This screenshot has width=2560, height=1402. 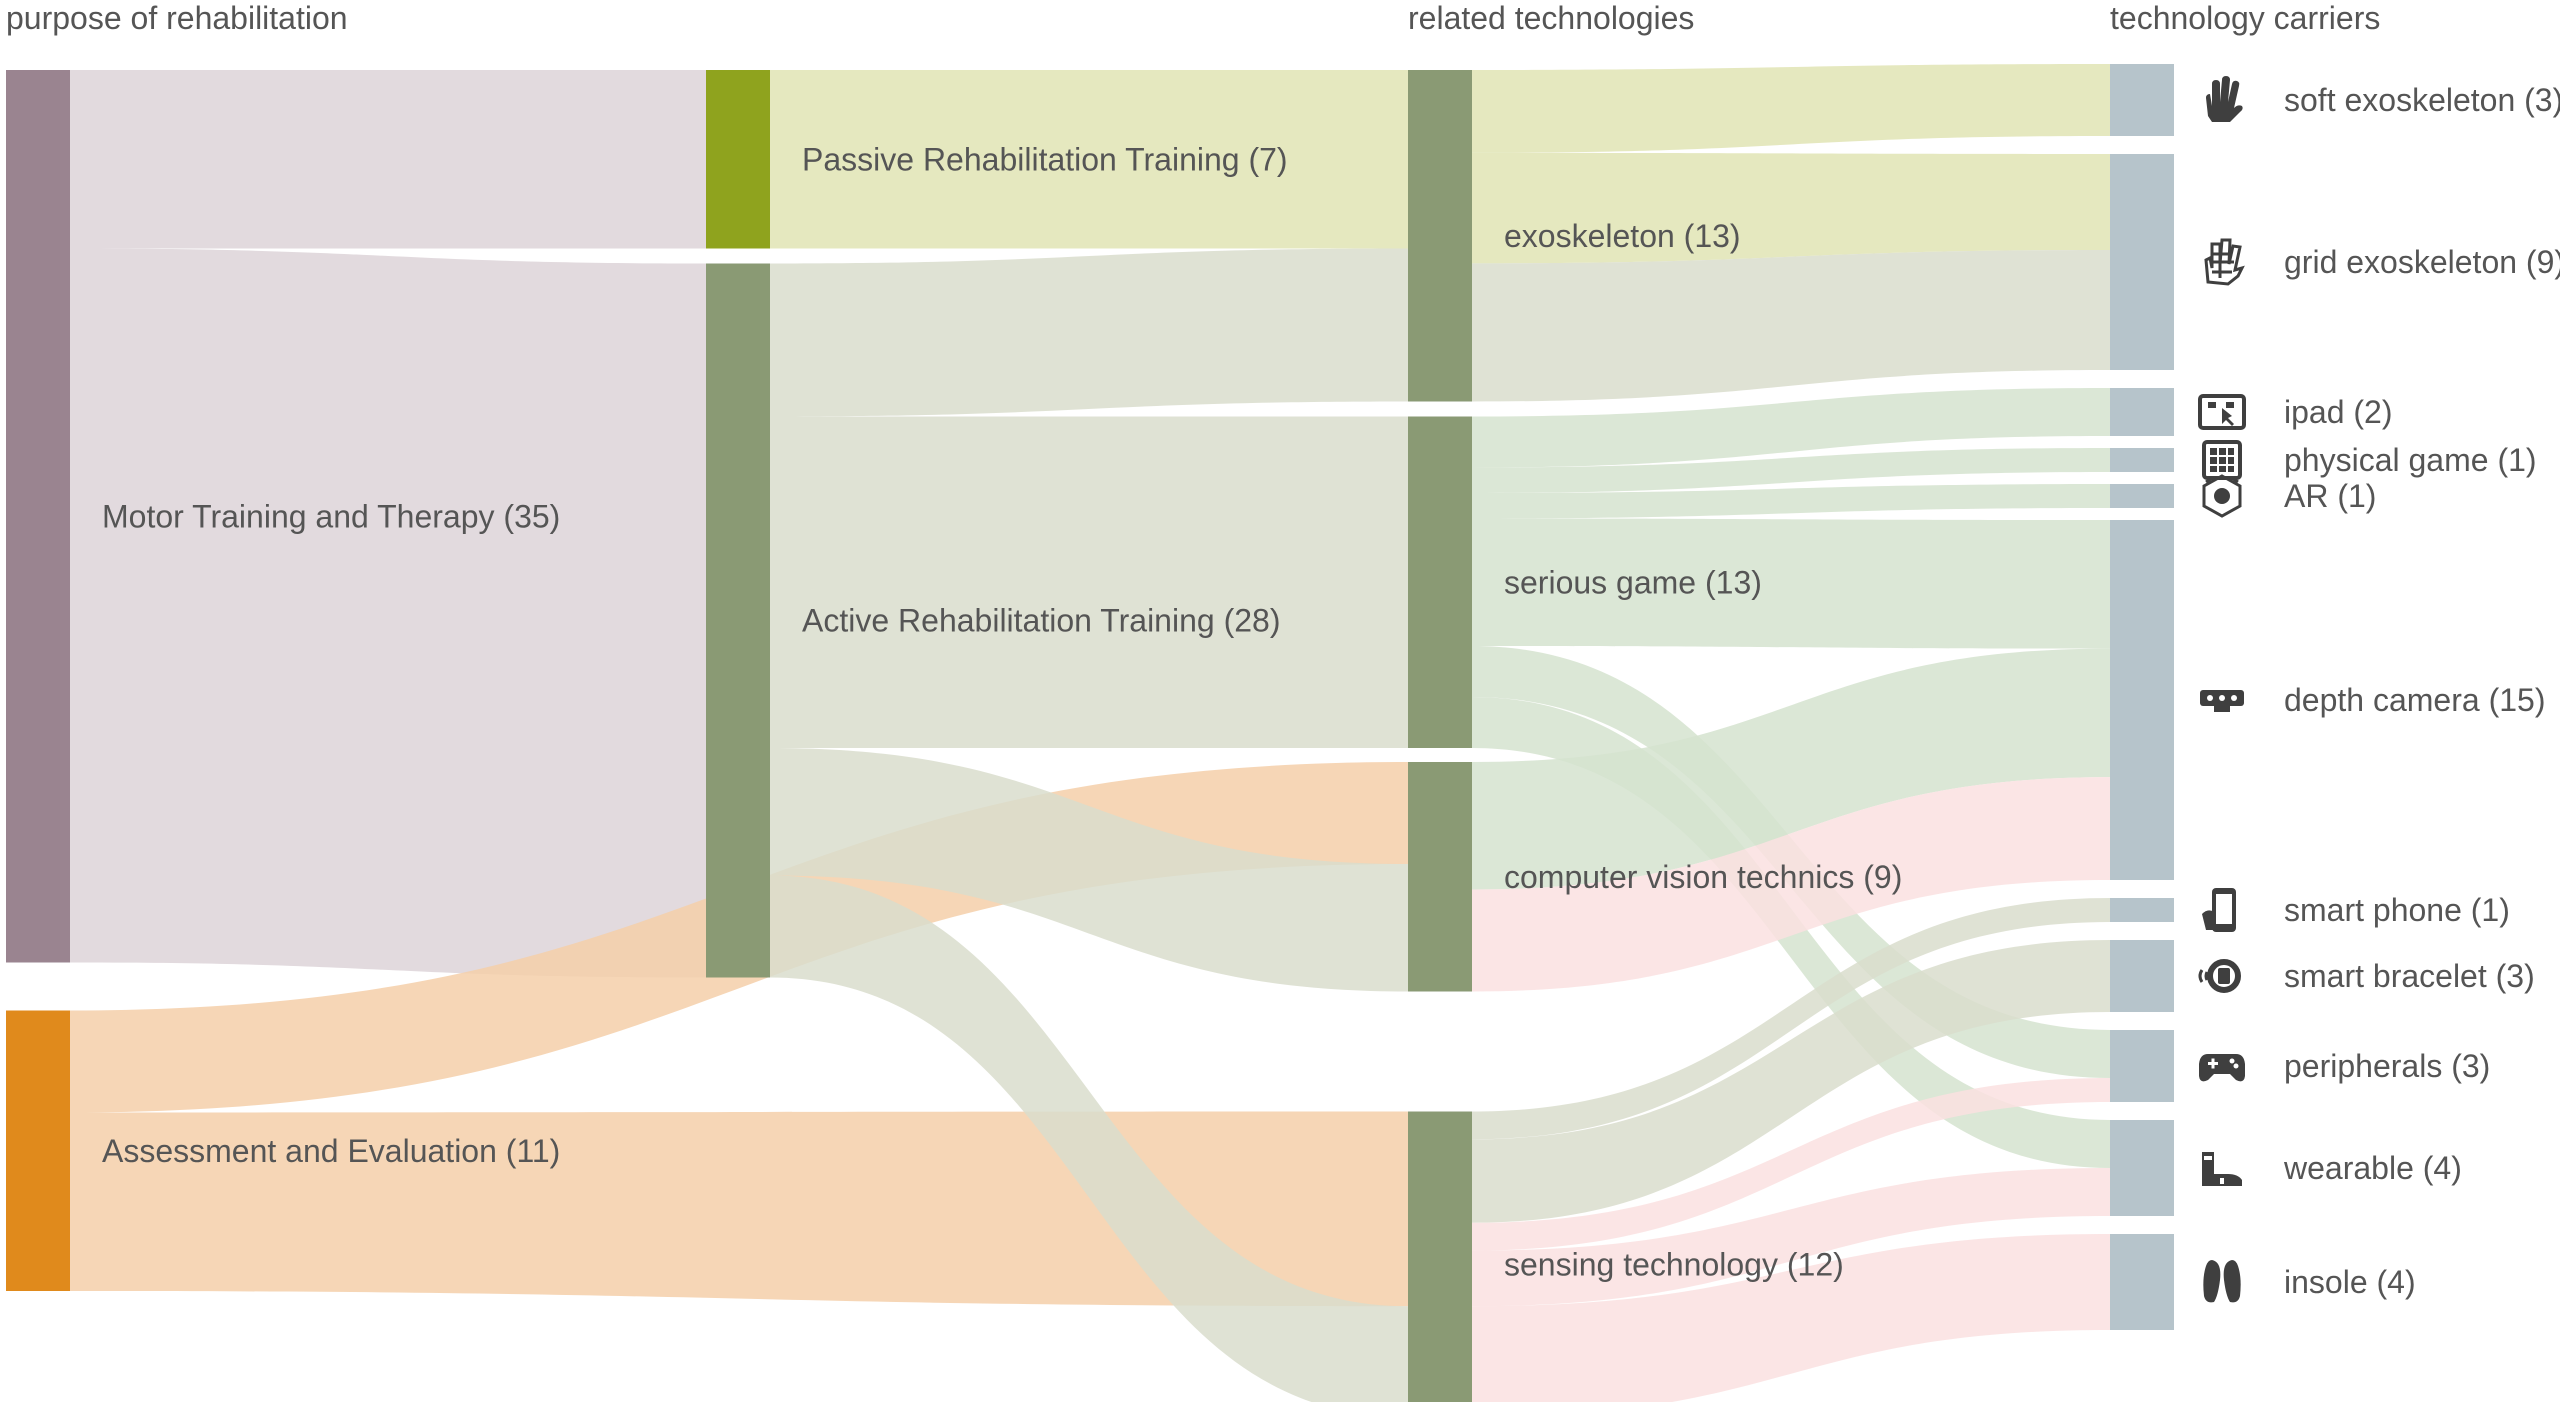 What do you see at coordinates (1089, 582) in the screenshot?
I see `link-active-serious` at bounding box center [1089, 582].